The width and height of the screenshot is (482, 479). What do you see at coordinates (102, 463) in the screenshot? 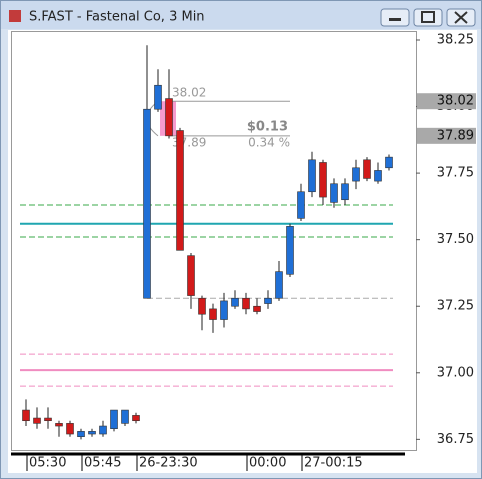
I see `x-tick-label: 05:45` at bounding box center [102, 463].